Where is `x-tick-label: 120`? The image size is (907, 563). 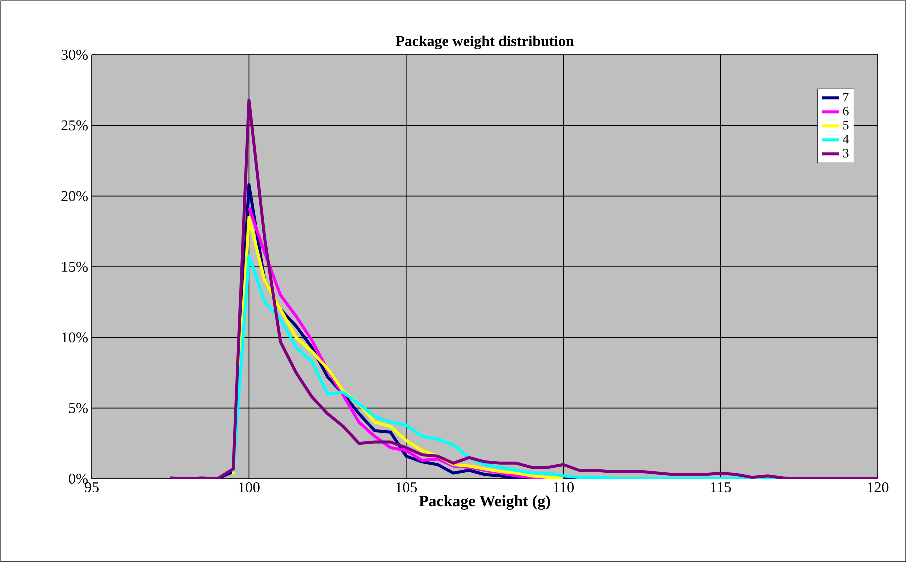
x-tick-label: 120 is located at coordinates (878, 487).